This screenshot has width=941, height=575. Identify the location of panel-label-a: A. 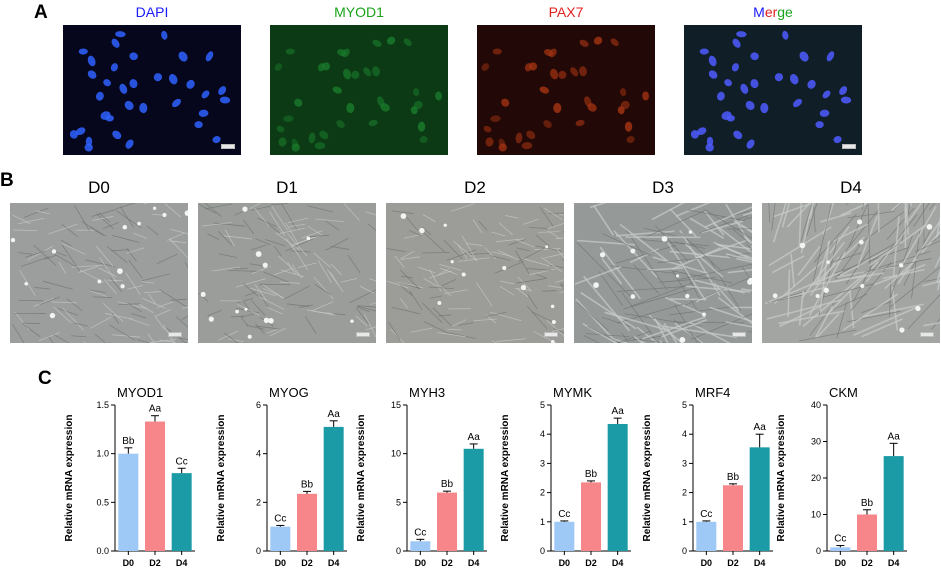
(41, 13).